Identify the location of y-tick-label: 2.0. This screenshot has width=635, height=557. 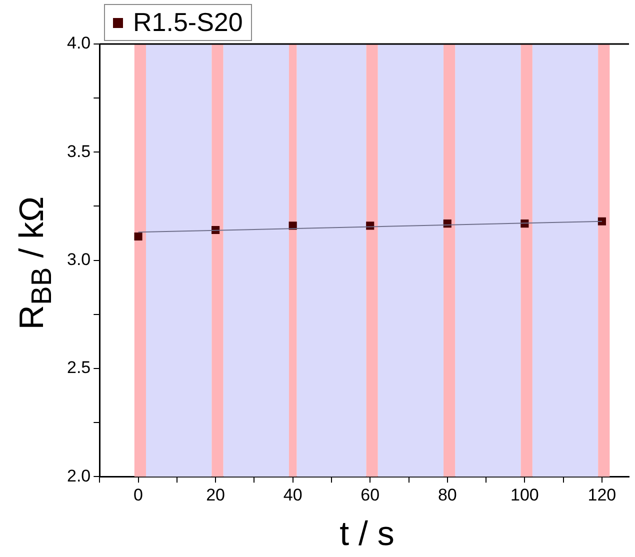
(78, 476).